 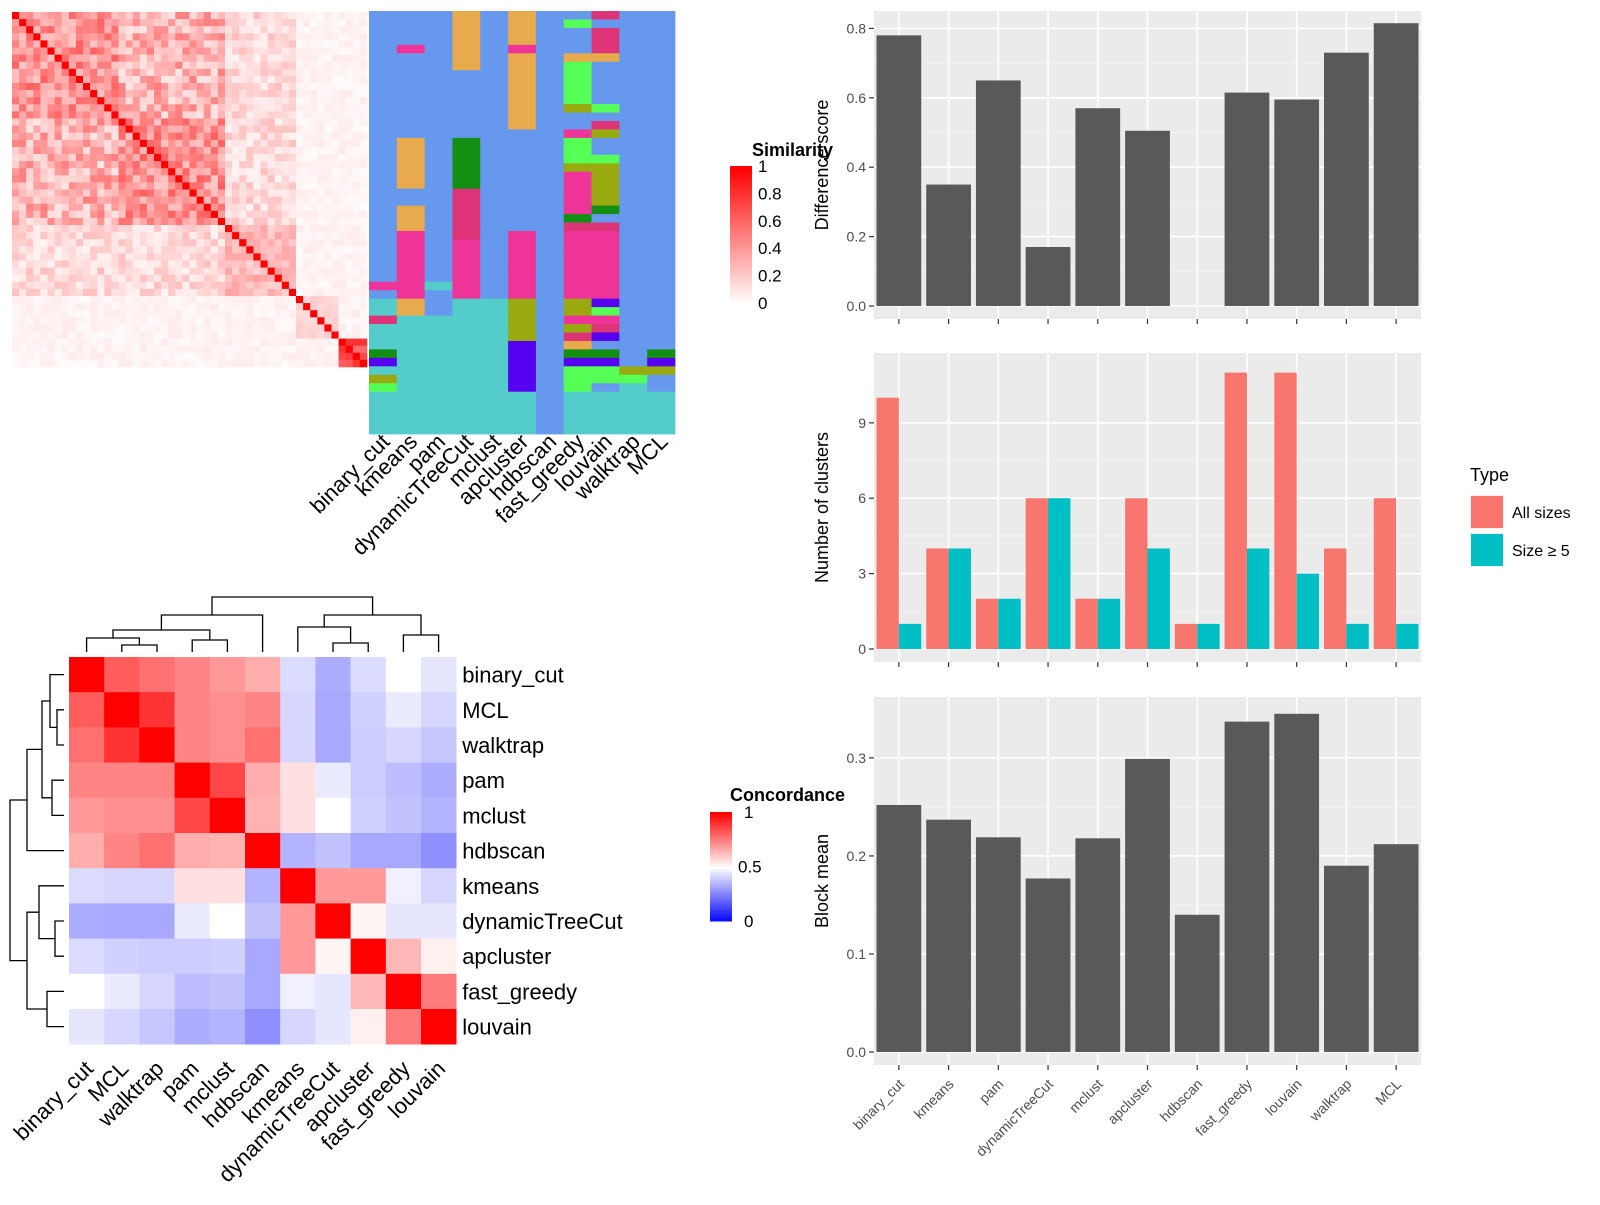 I want to click on bar-MCL, so click(x=1396, y=164).